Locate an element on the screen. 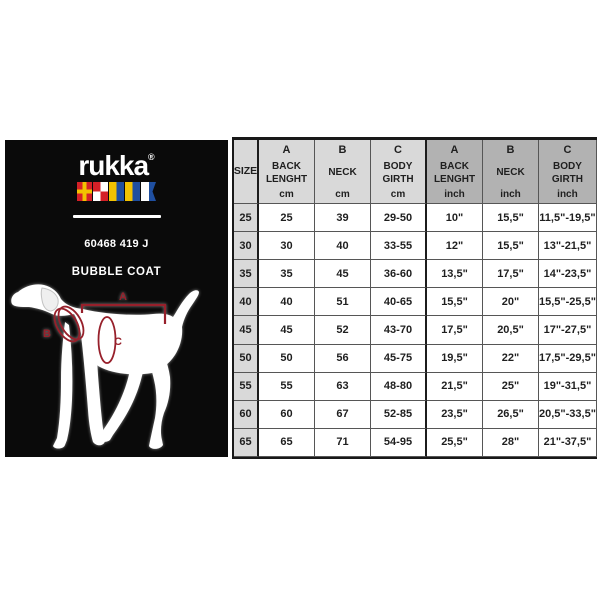 Image resolution: width=600 pixels, height=600 pixels. signal-flags-row is located at coordinates (116, 191).